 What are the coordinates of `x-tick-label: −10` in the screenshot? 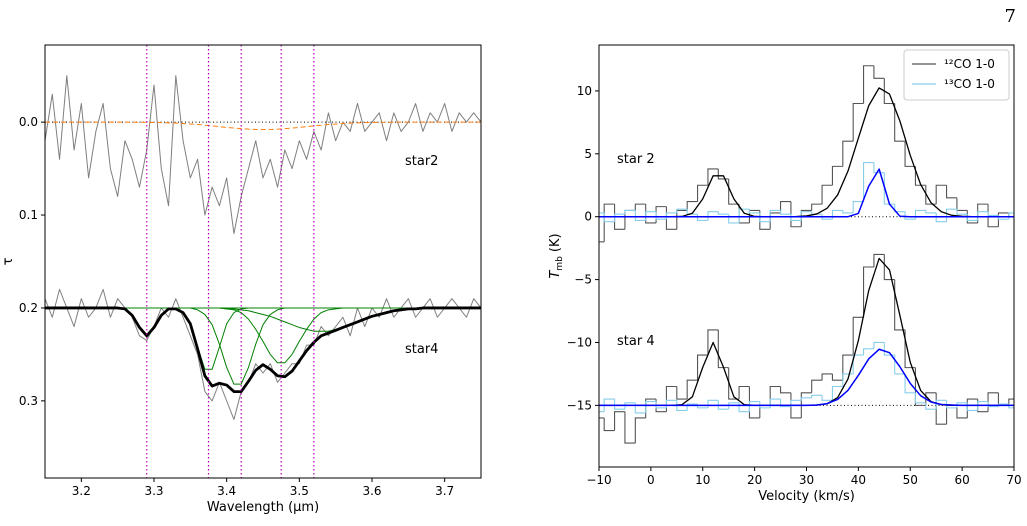 It's located at (598, 480).